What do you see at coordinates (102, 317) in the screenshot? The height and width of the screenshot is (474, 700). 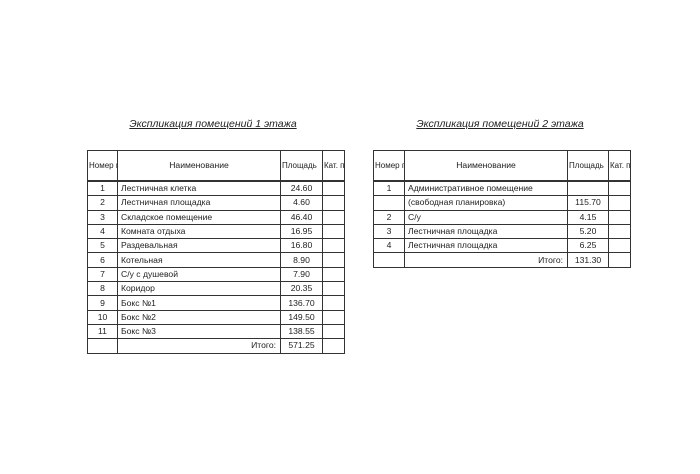 I see `room-number: 10` at bounding box center [102, 317].